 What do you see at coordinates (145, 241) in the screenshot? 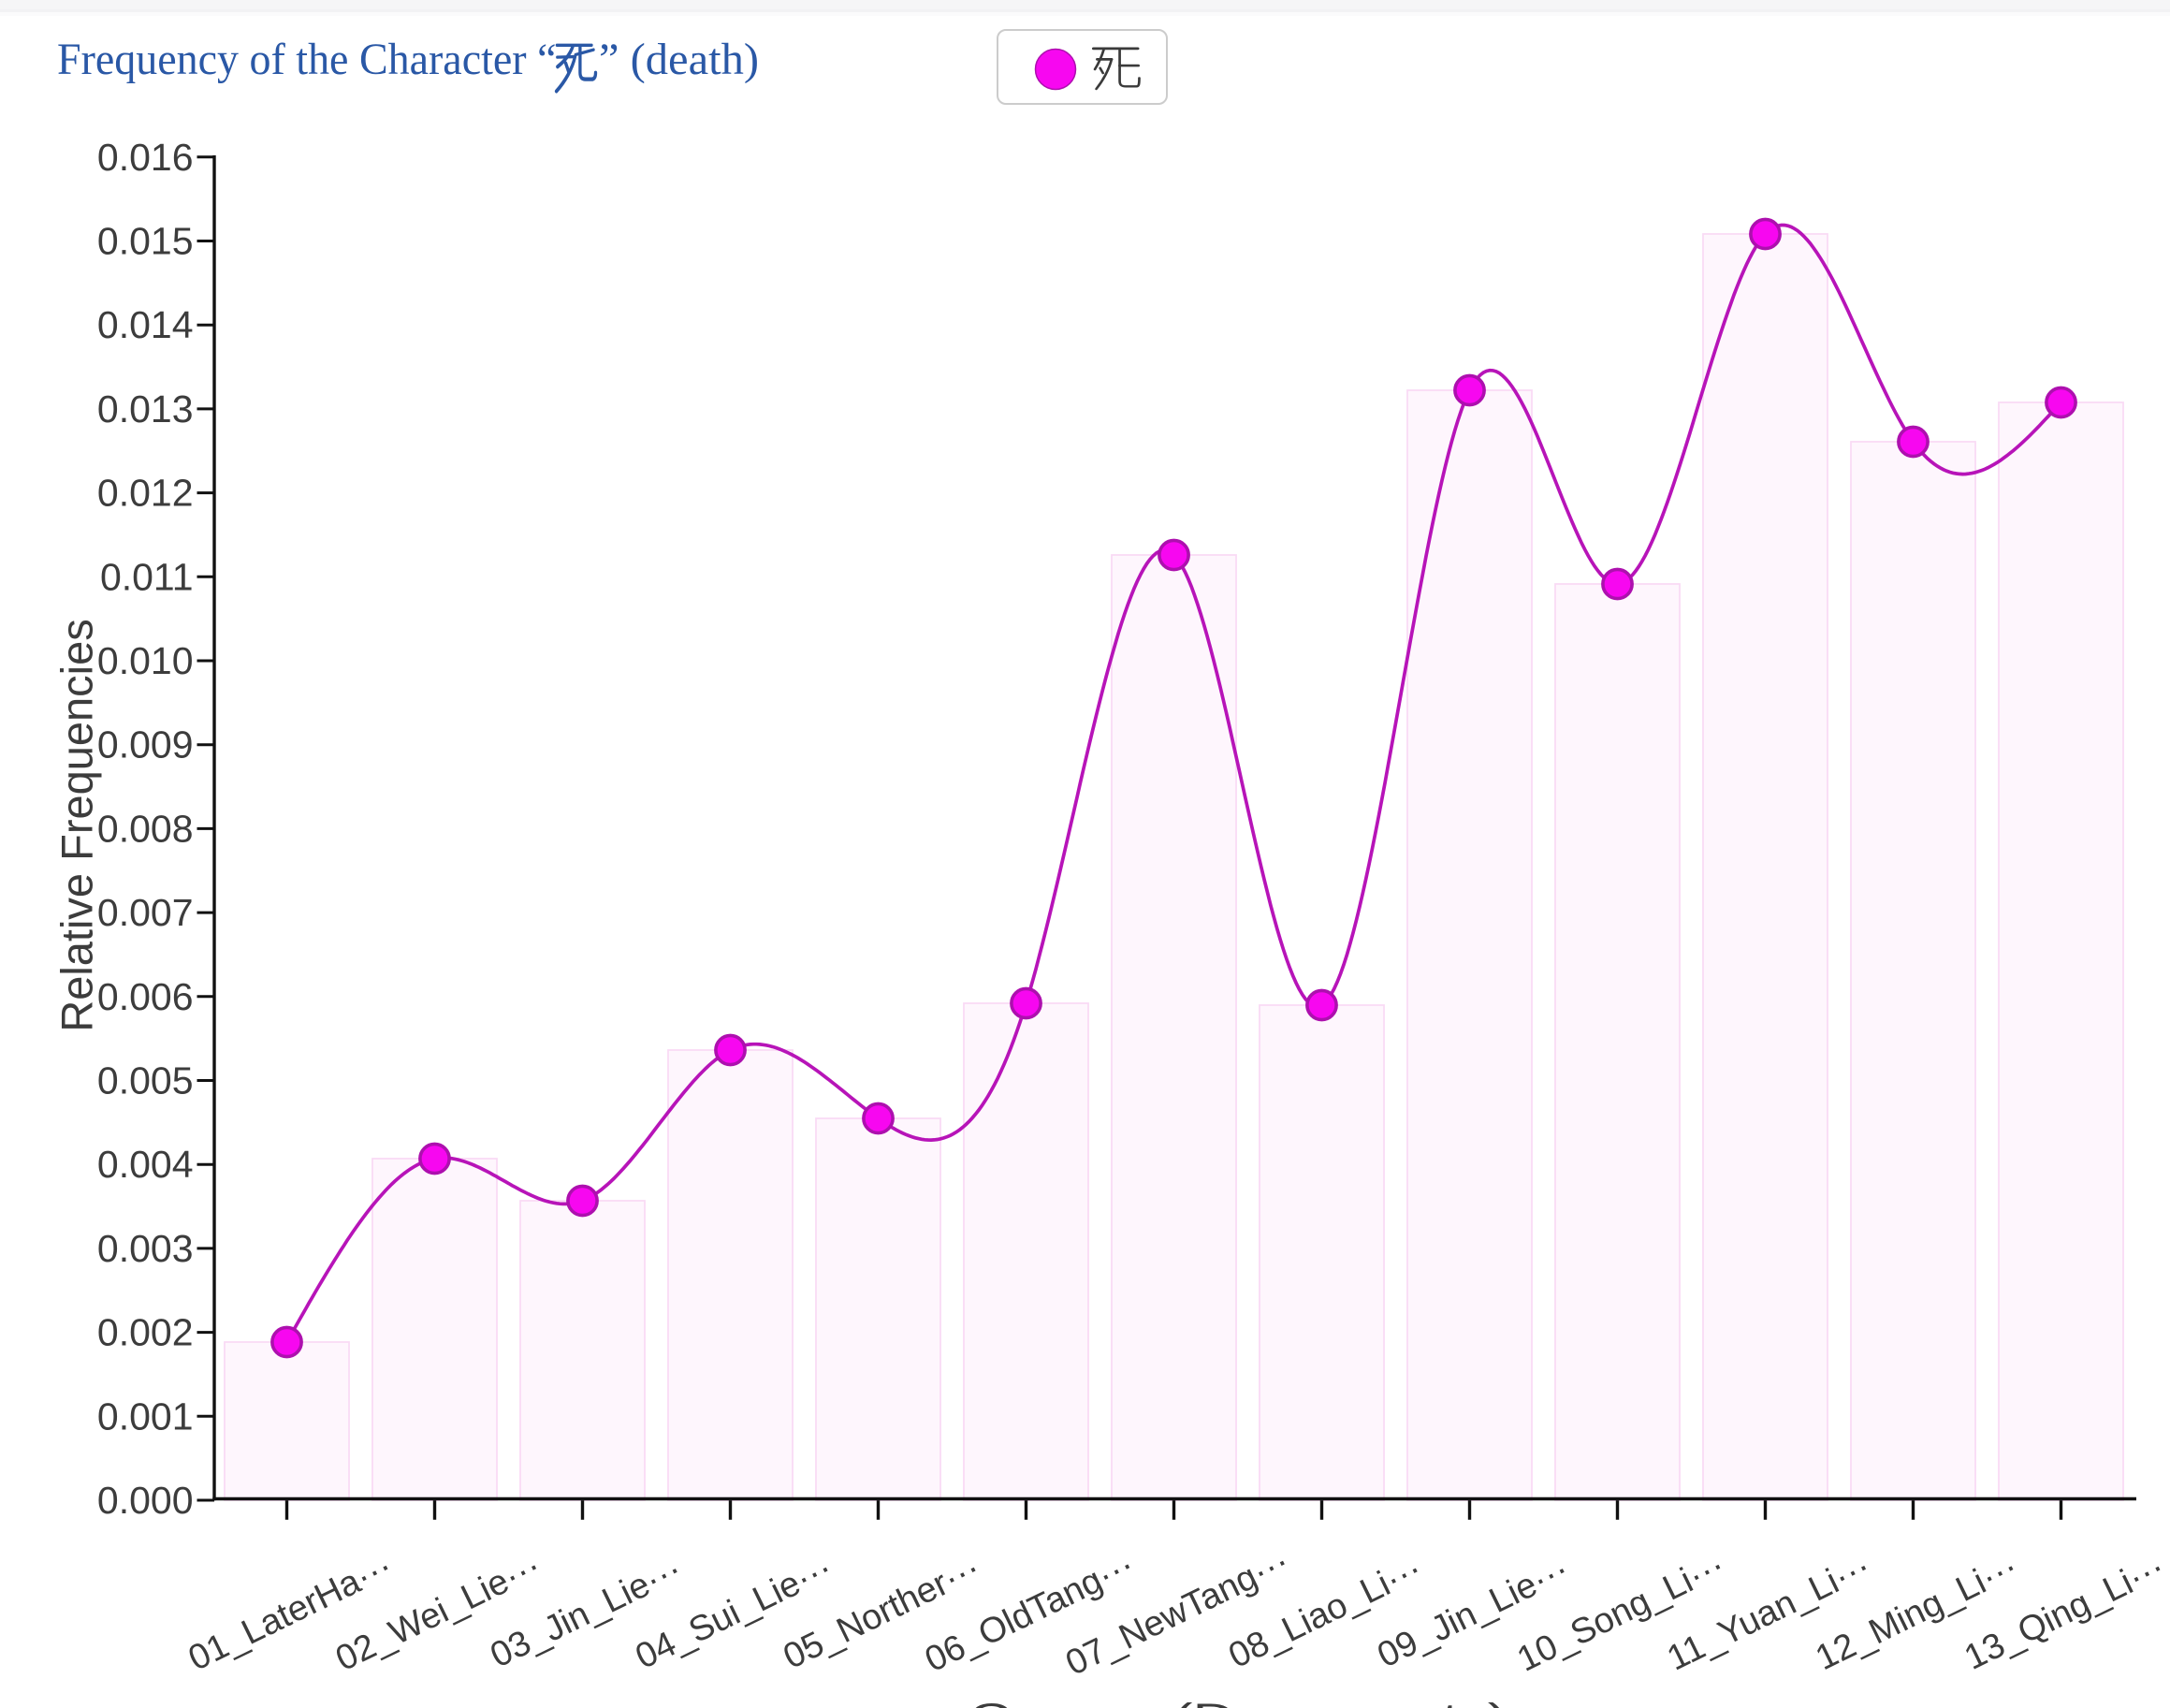
I see `svg-text: 0.015` at bounding box center [145, 241].